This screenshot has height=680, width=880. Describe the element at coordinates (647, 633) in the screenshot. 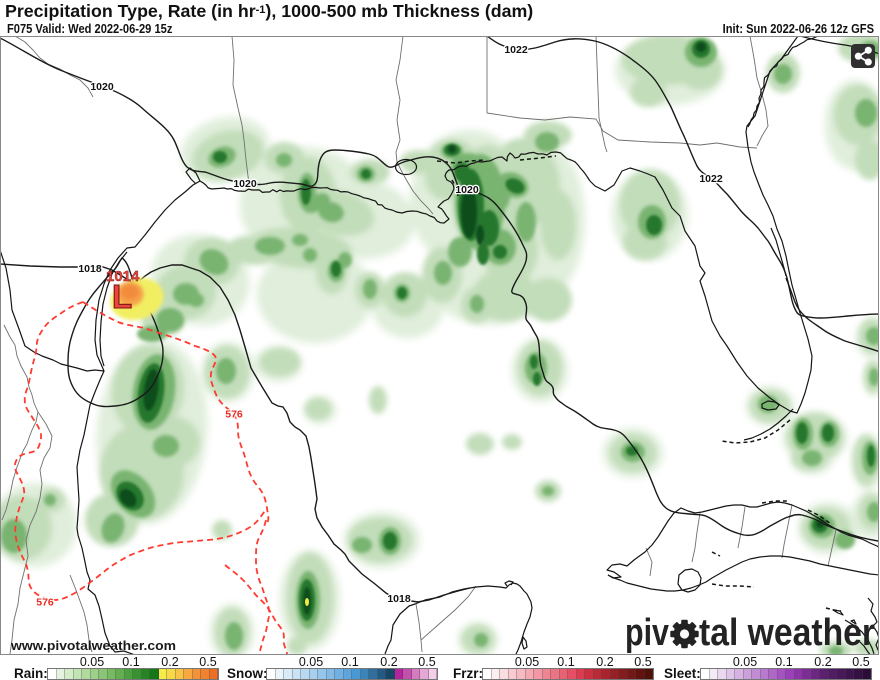

I see `svg-text: piv` at that location.